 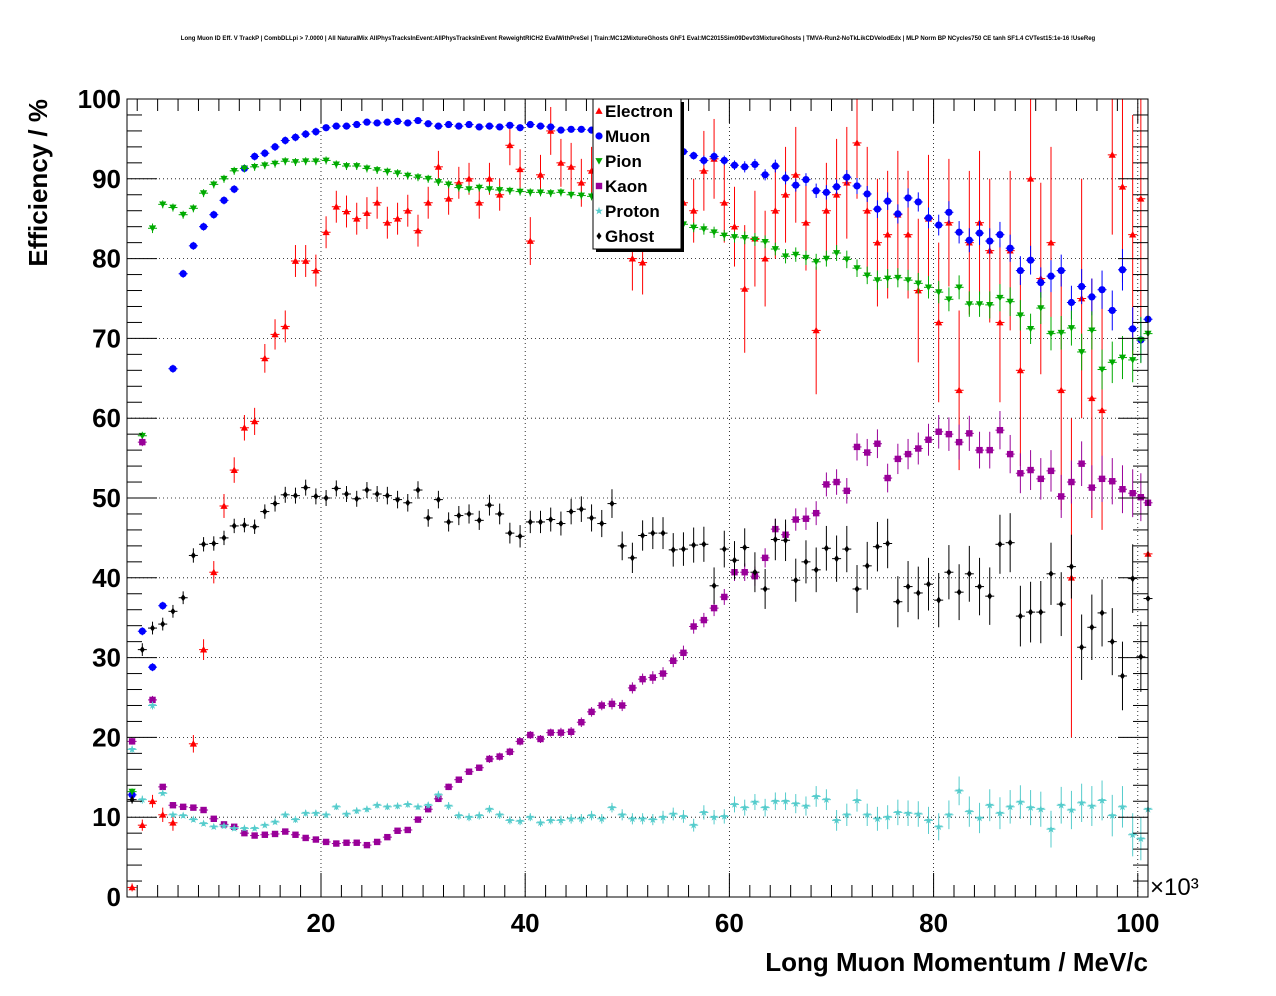 I want to click on x-tick-label: 100, so click(x=1137, y=923).